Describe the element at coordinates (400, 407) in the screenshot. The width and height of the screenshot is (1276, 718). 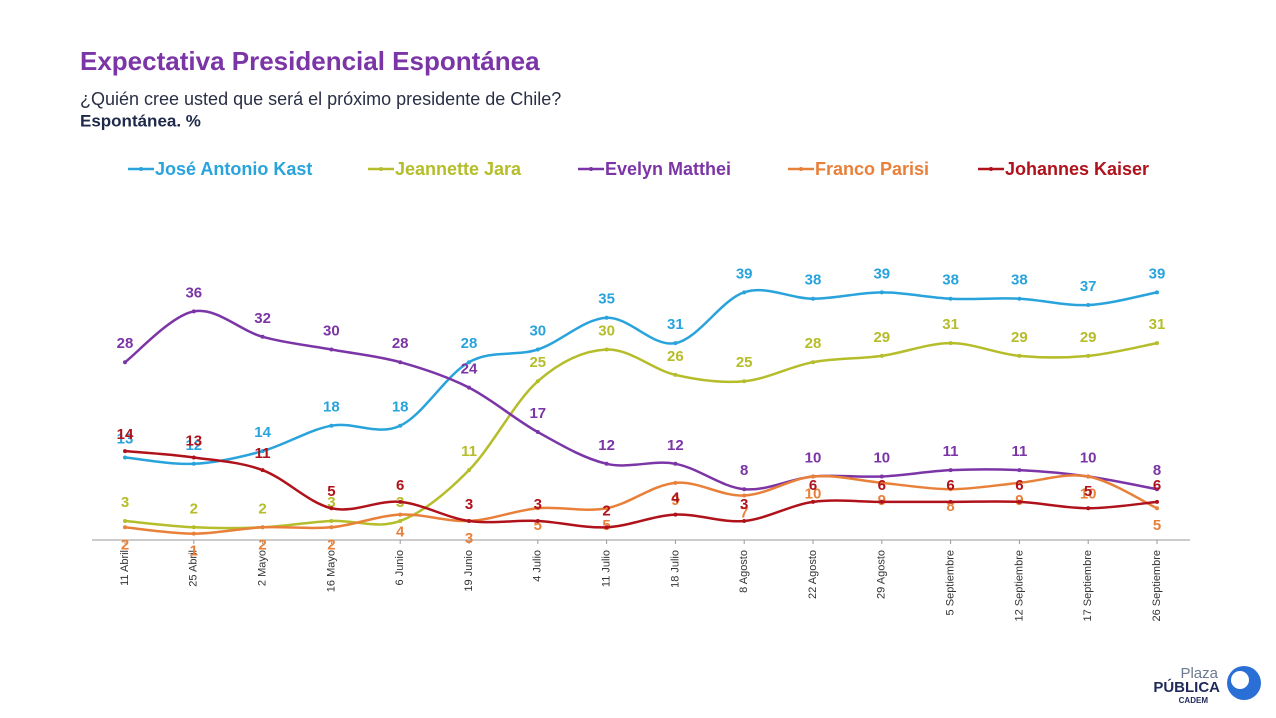
I see `data-label: 18` at that location.